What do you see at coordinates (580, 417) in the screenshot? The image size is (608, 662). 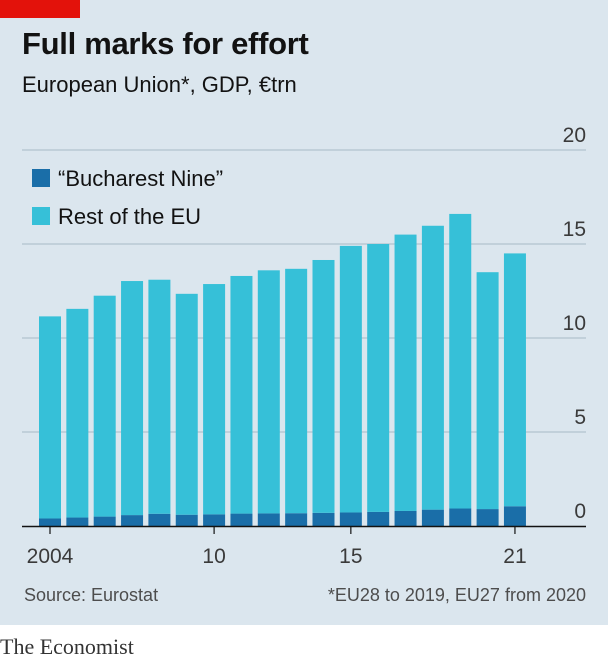 I see `y-tick-label: 5` at bounding box center [580, 417].